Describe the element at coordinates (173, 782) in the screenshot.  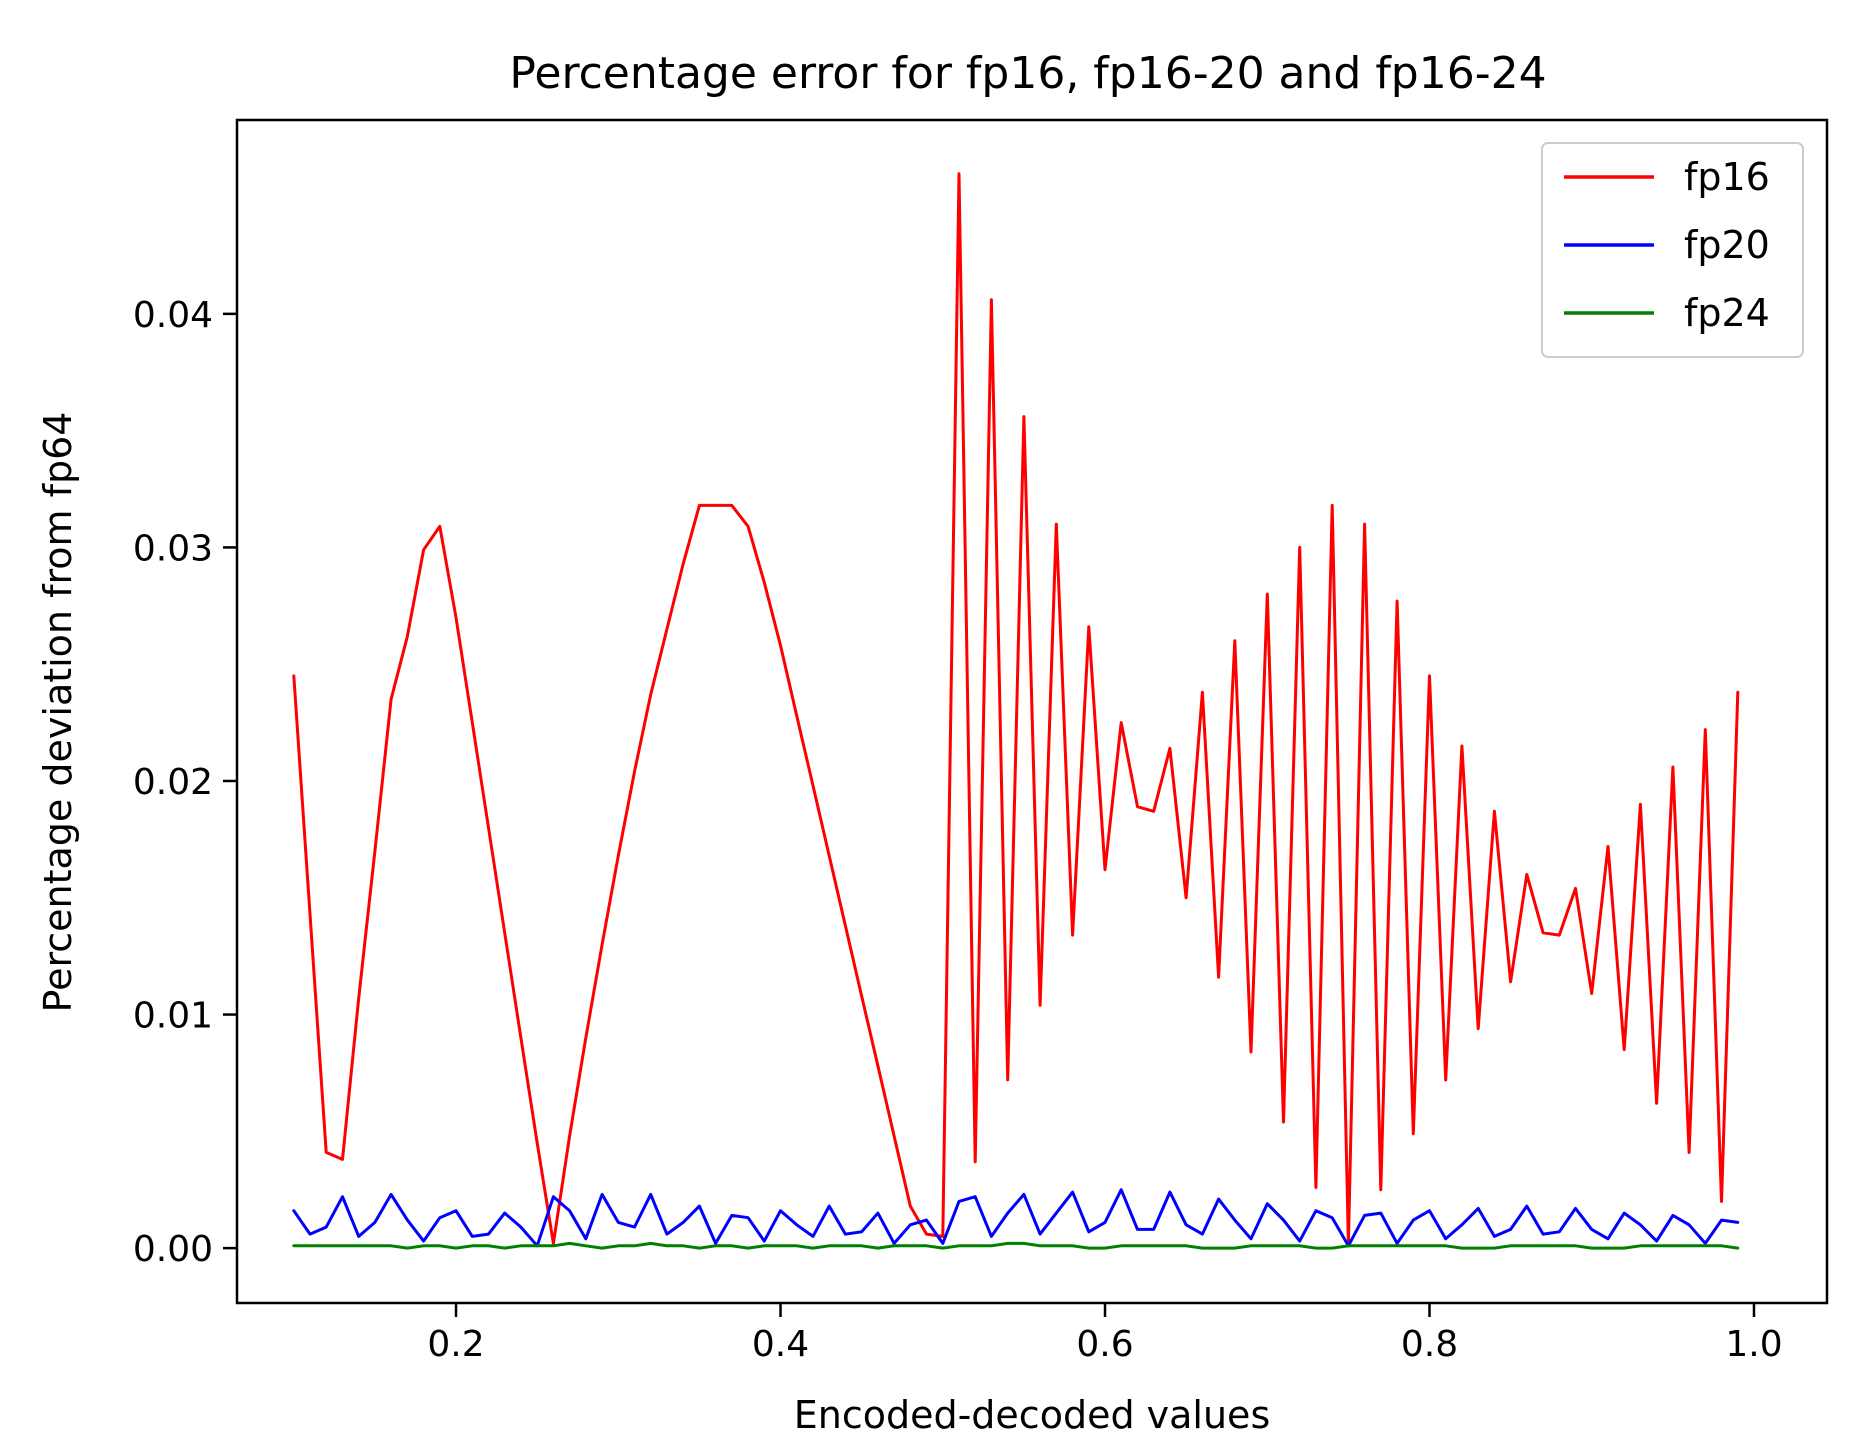
I see `y-tick-label: 0.02` at that location.